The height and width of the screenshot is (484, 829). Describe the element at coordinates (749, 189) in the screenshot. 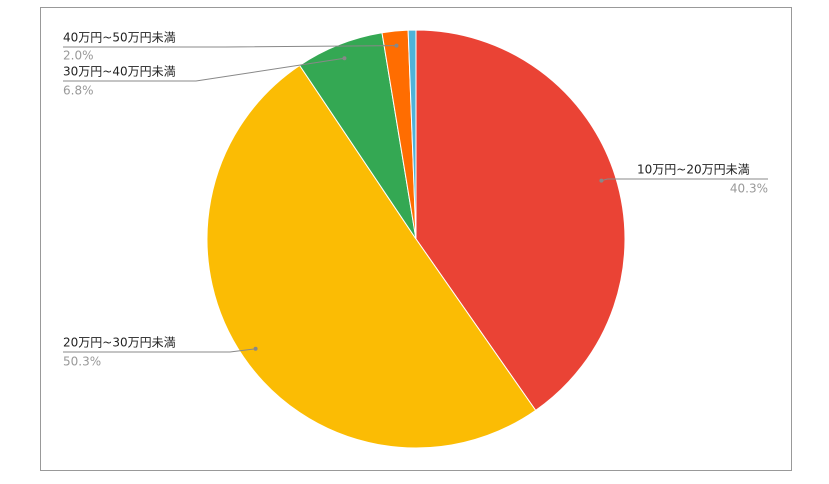

I see `slice-value-label: 40.3%` at that location.